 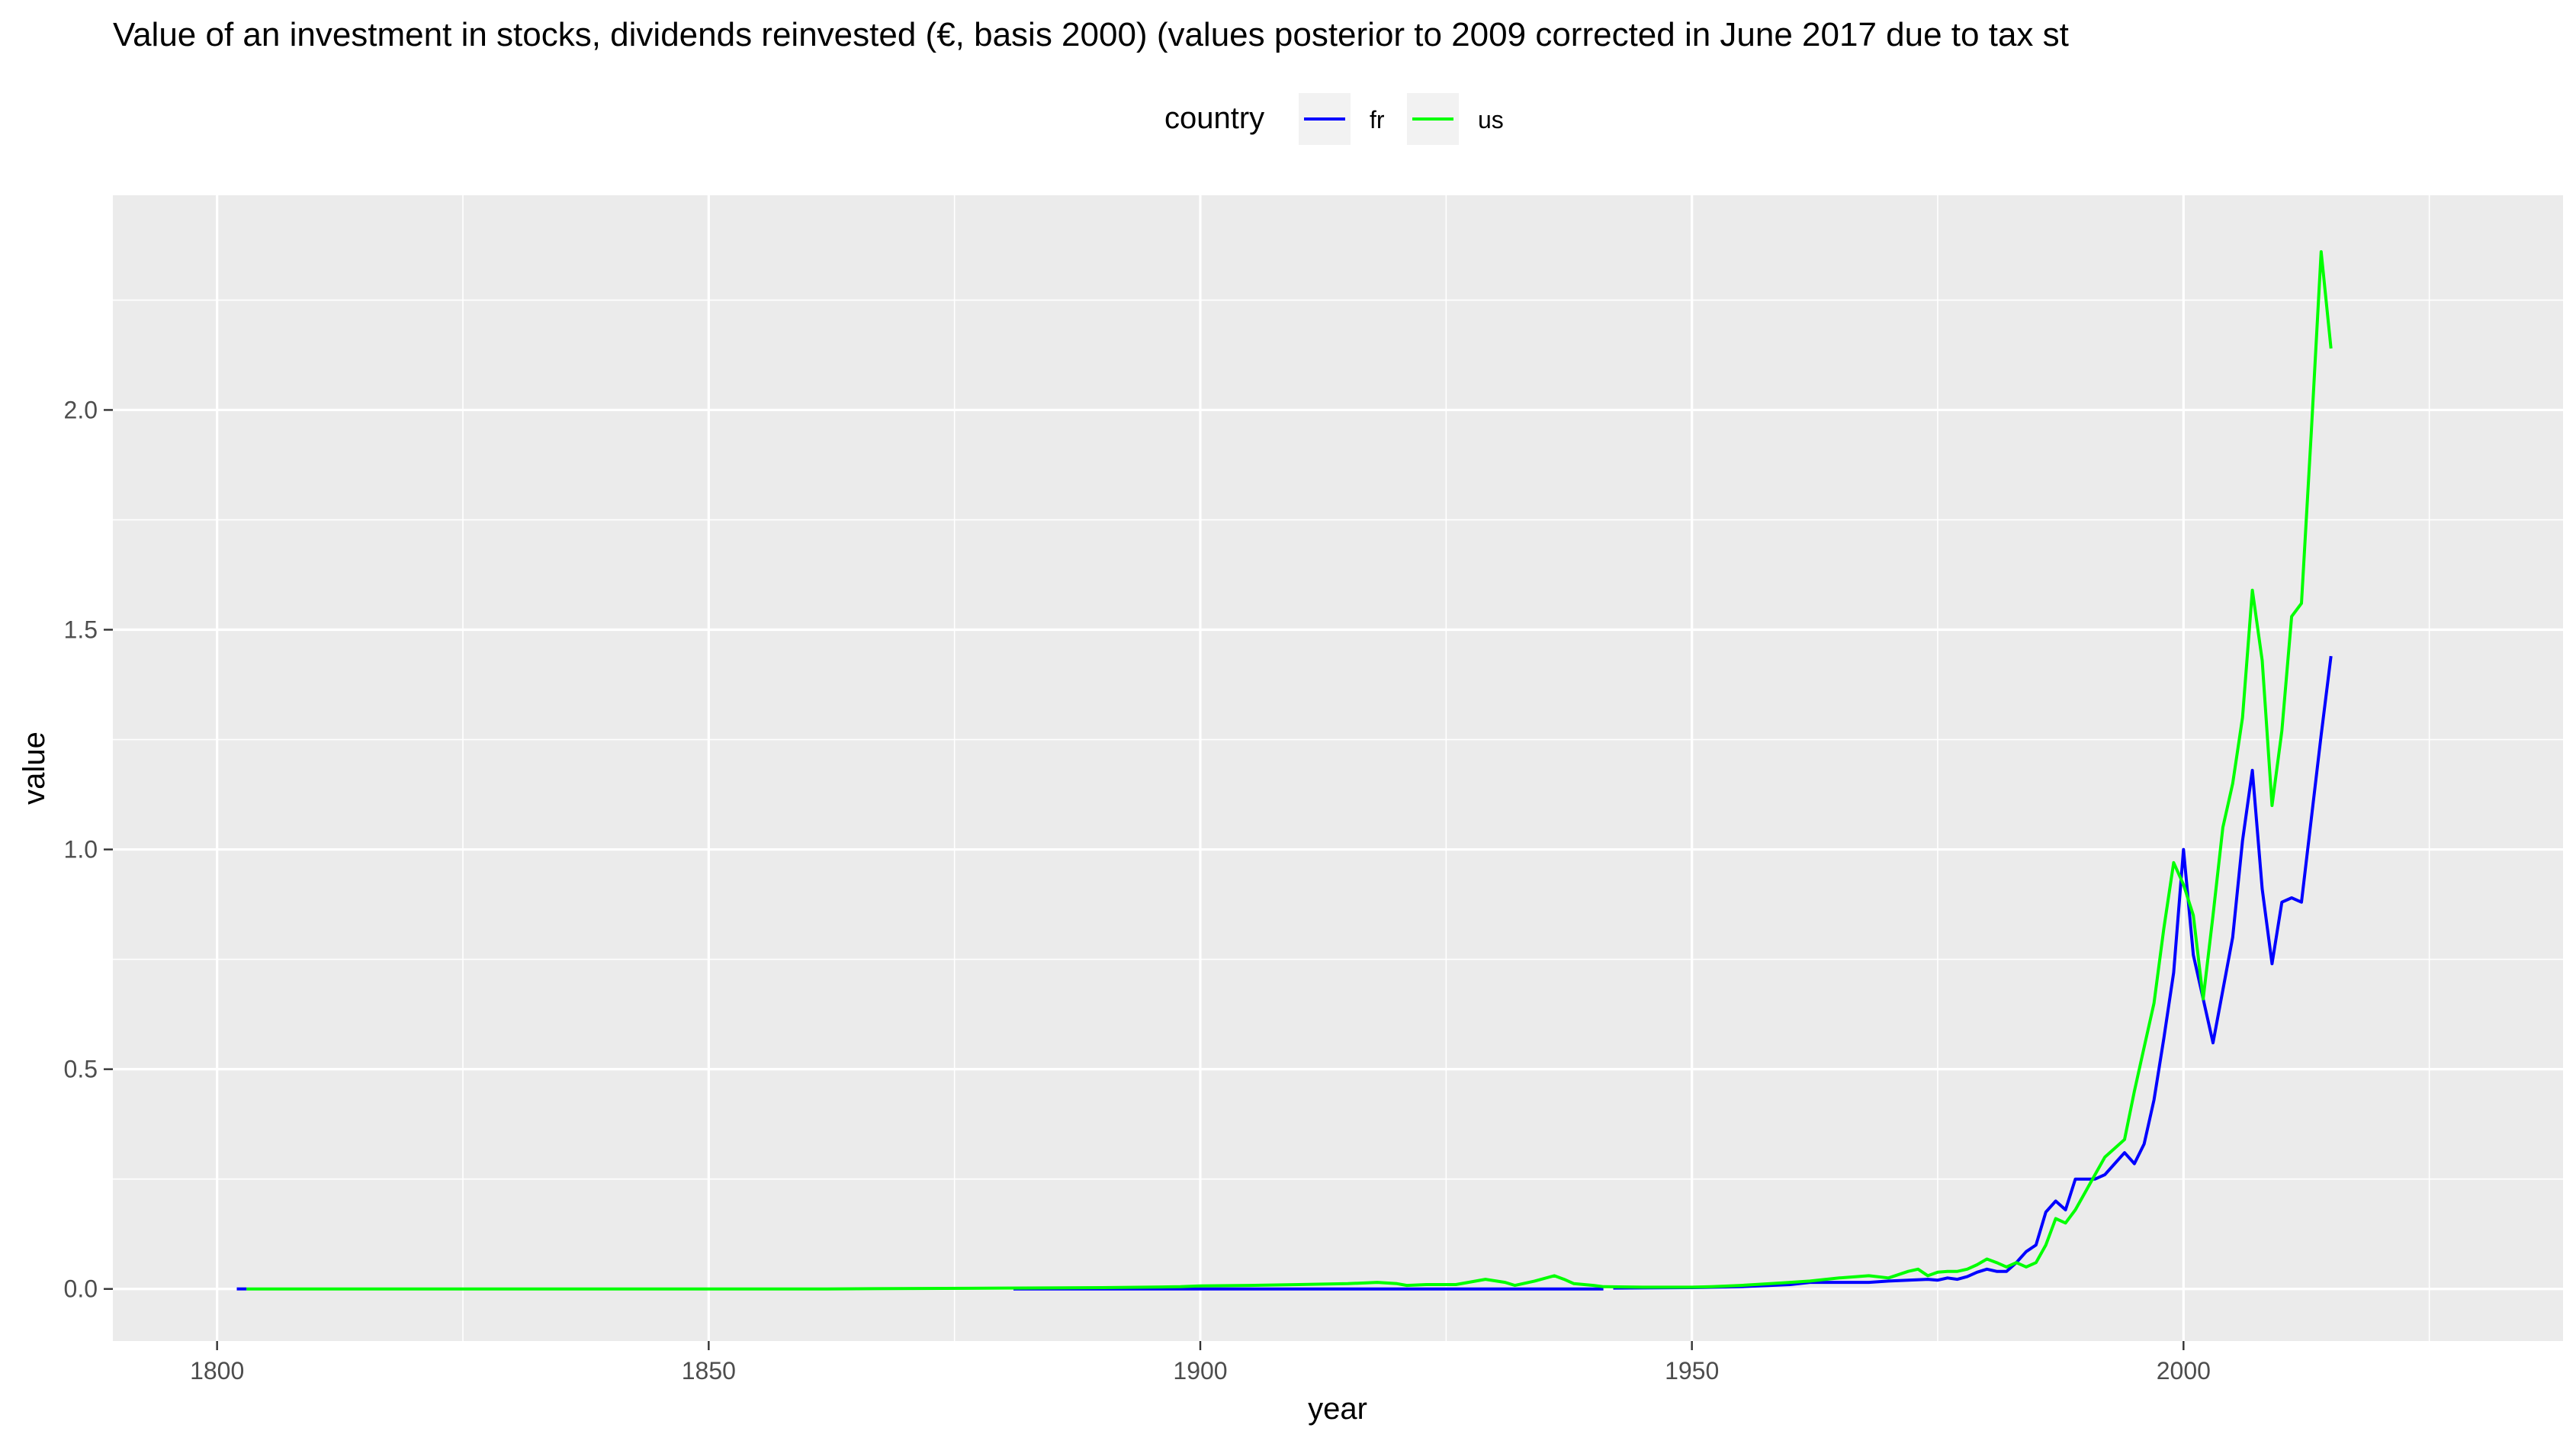 What do you see at coordinates (1200, 1371) in the screenshot?
I see `x-tick-label-2: 1900` at bounding box center [1200, 1371].